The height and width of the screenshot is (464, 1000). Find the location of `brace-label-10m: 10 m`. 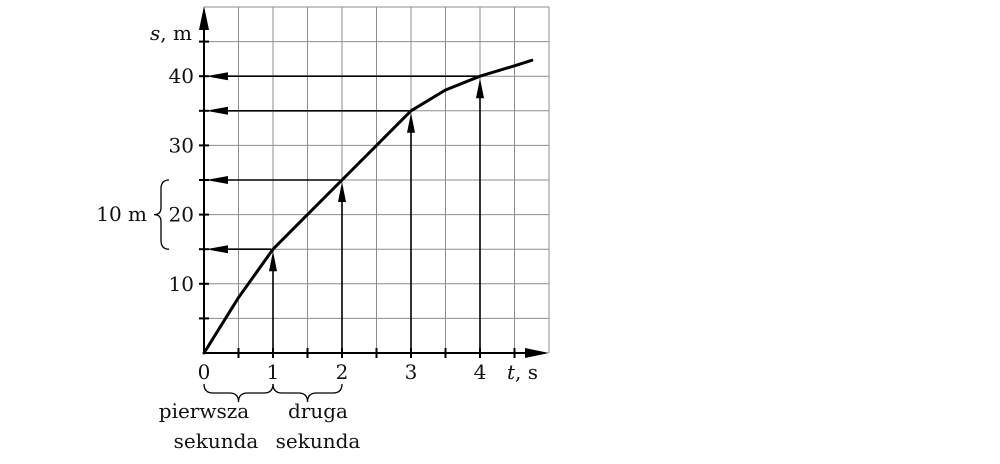

brace-label-10m: 10 m is located at coordinates (121, 214).